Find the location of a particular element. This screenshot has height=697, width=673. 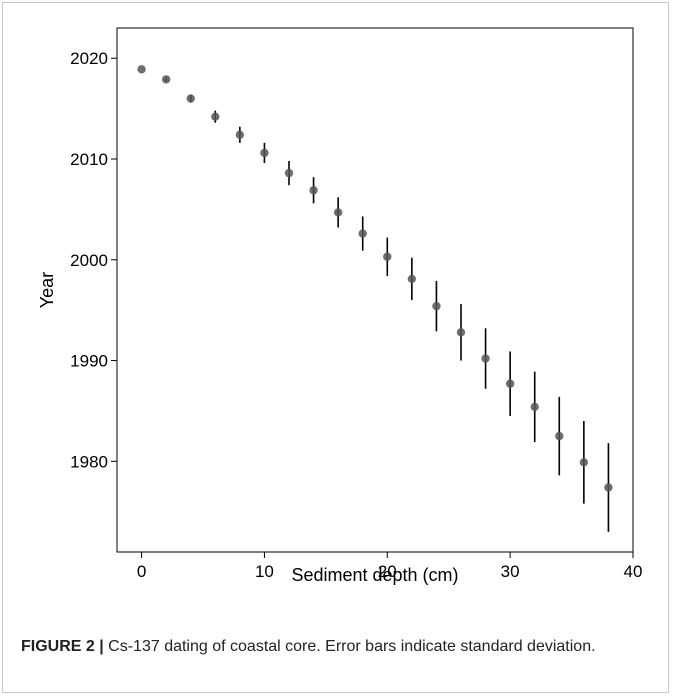

x-tick-label: 0 is located at coordinates (141, 571).